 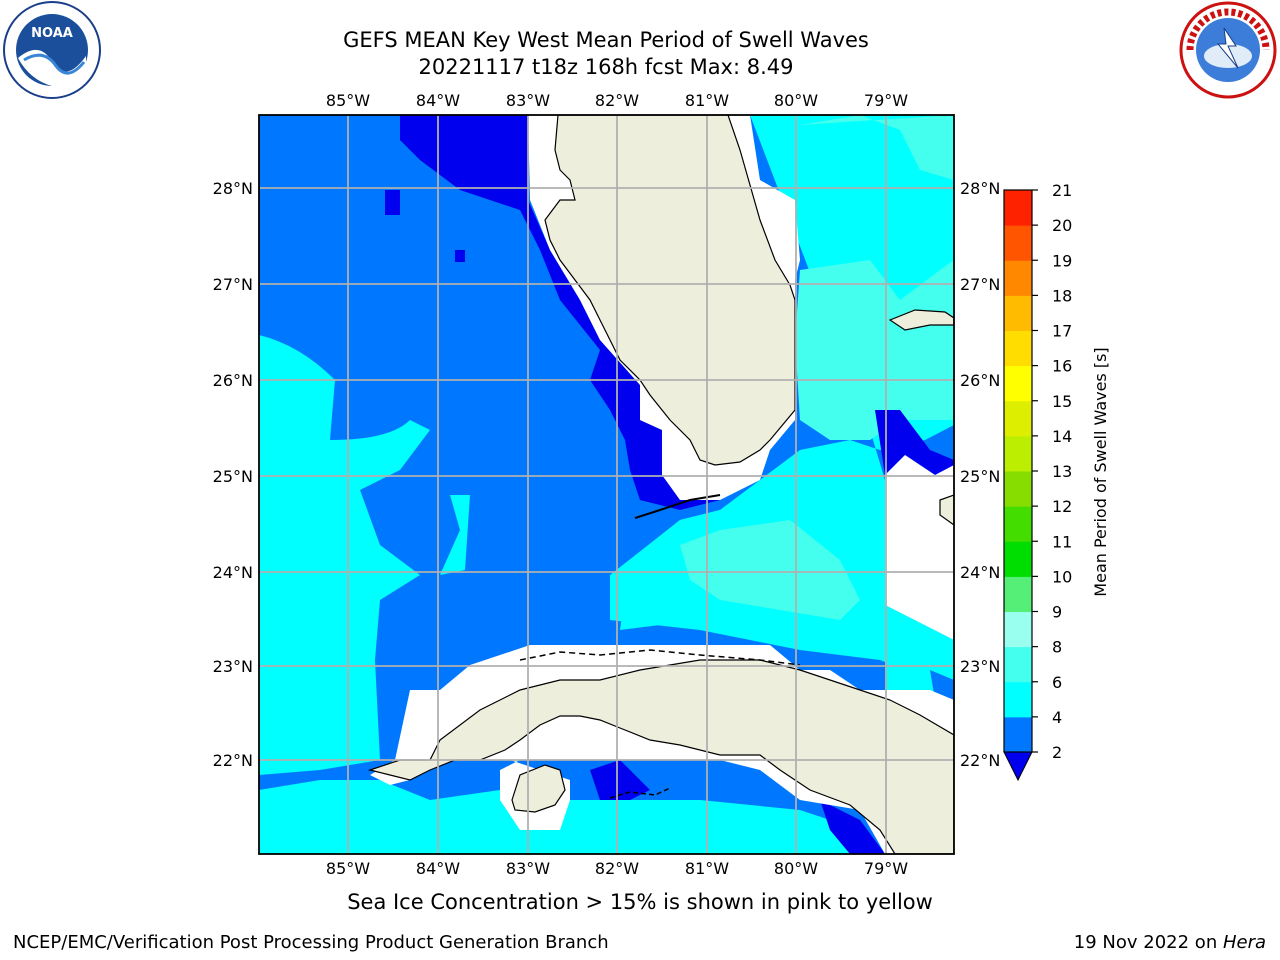 What do you see at coordinates (980, 380) in the screenshot?
I see `lat-label-right: 26°N` at bounding box center [980, 380].